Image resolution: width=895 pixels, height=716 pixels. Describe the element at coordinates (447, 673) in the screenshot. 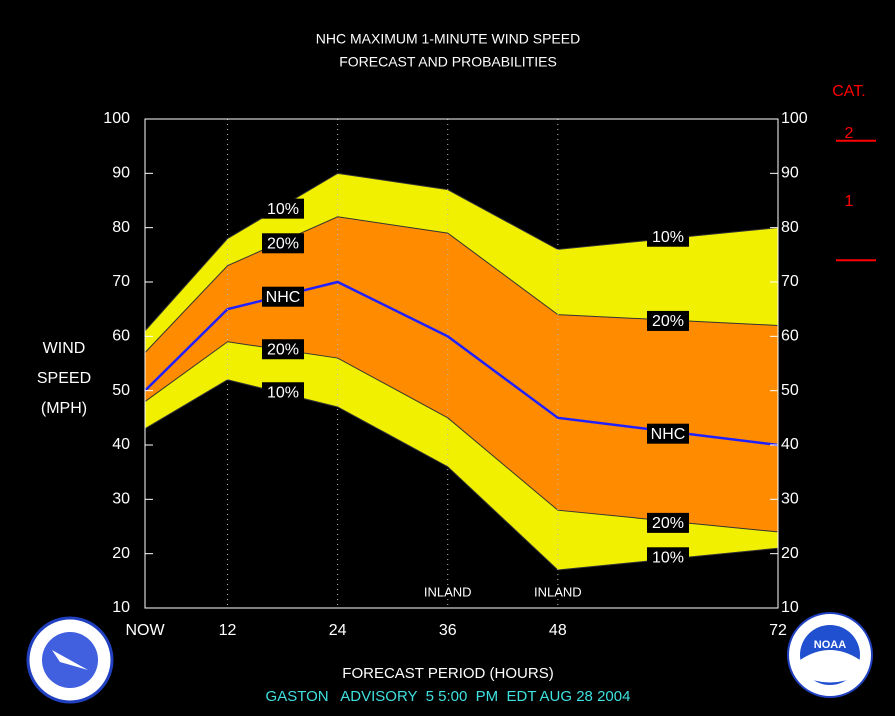

I see `x-axis-label: FORECAST PERIOD (HOURS)` at that location.